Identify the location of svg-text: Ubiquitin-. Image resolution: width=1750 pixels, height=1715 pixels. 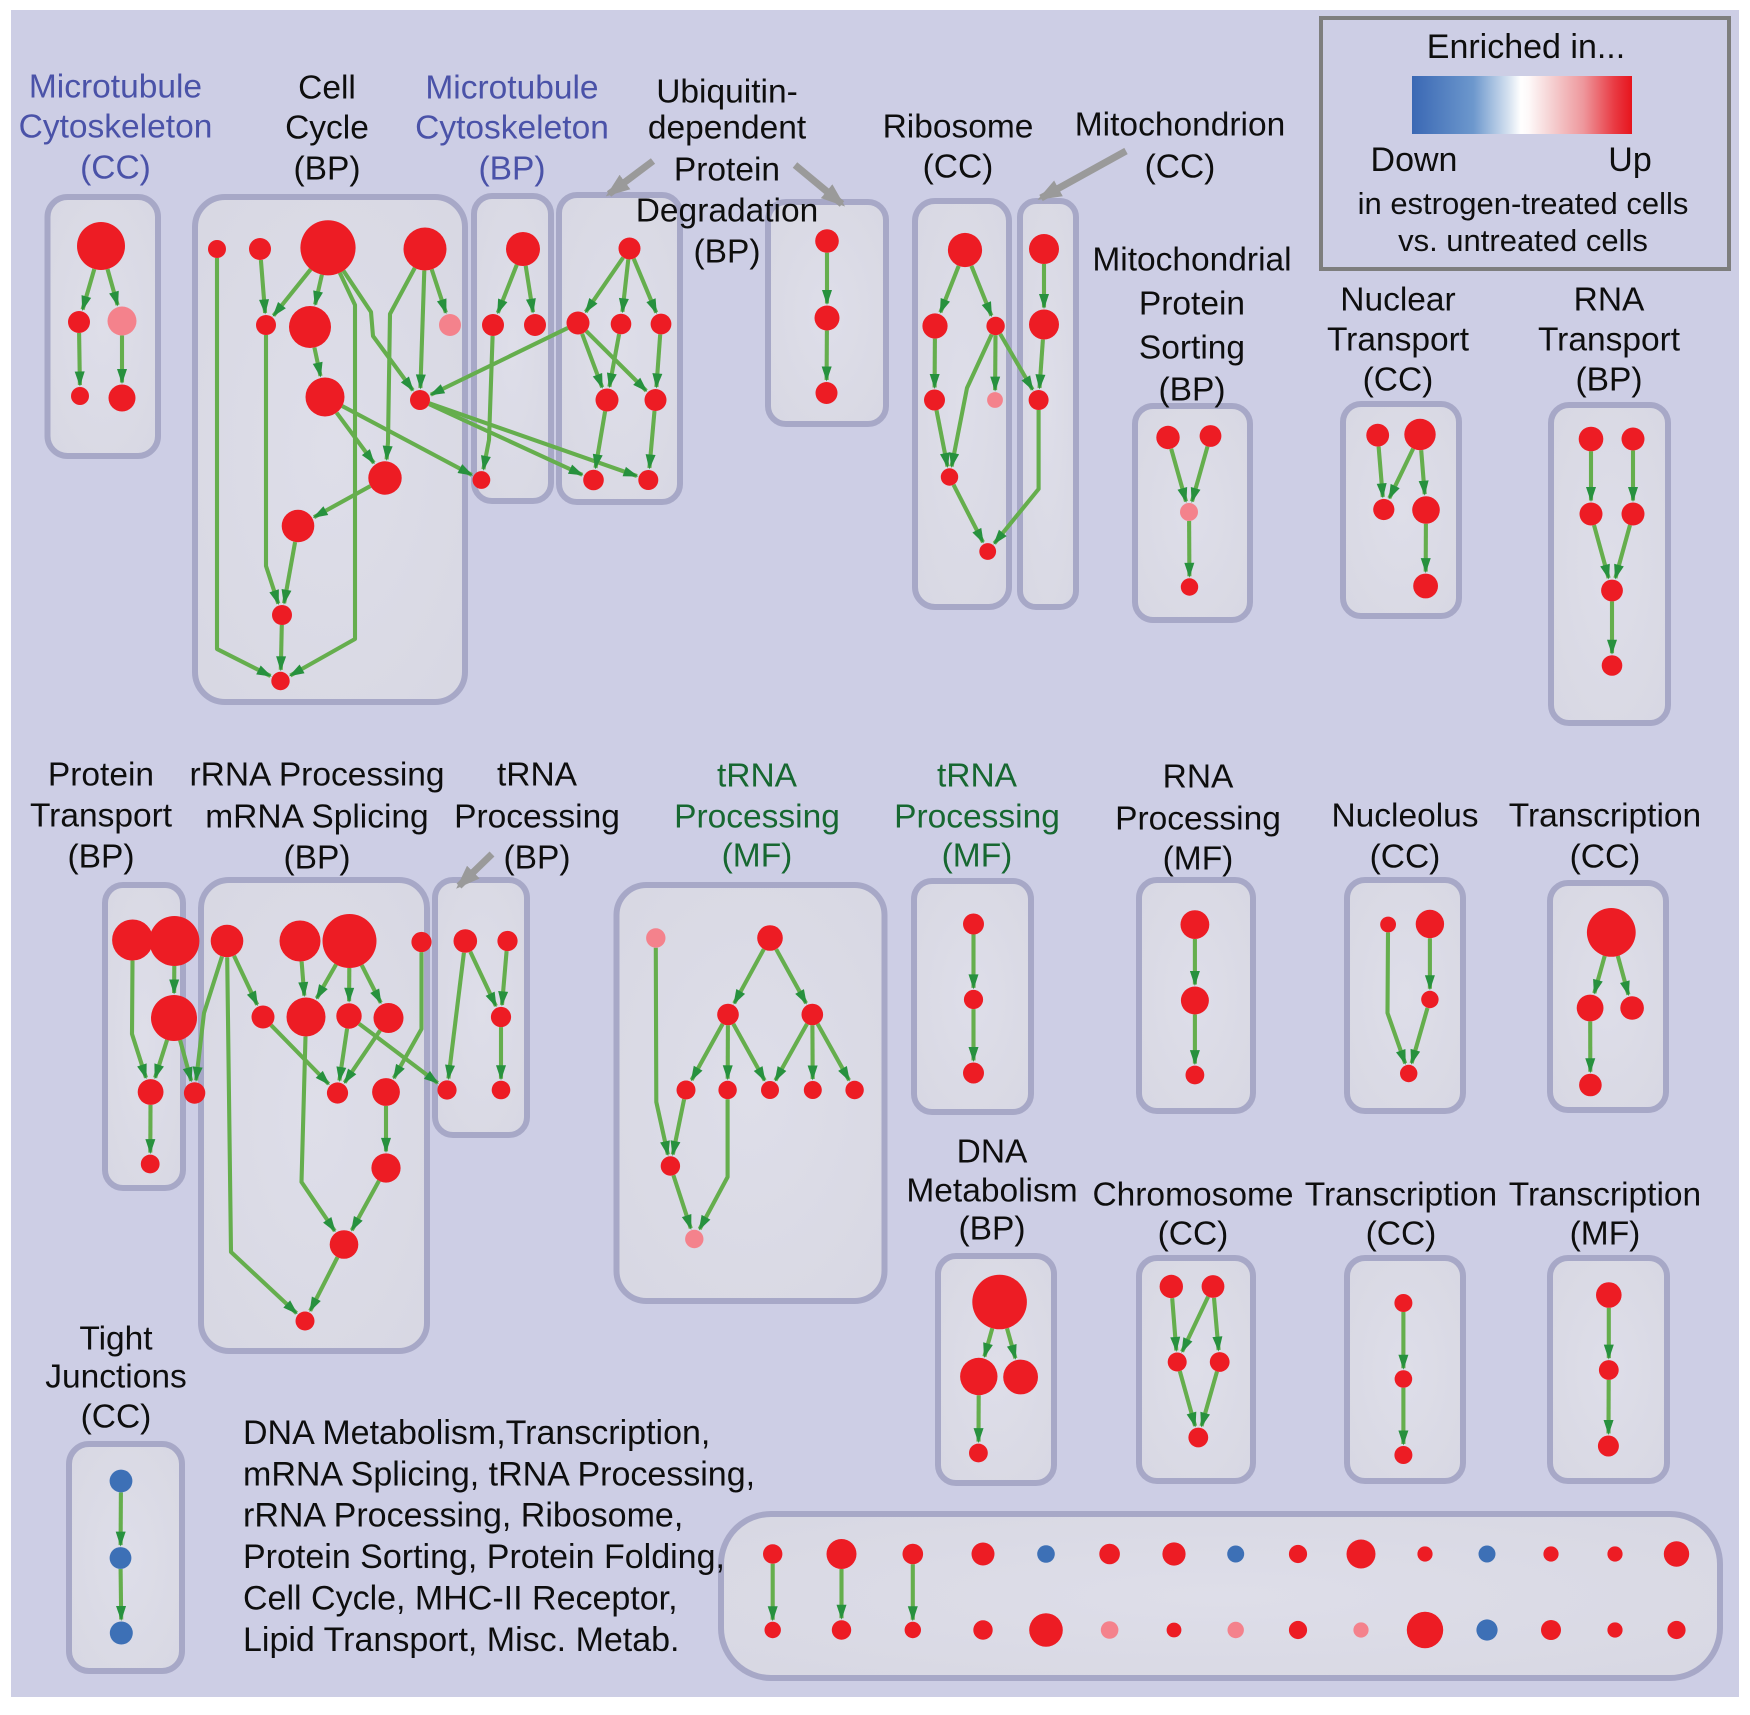
(727, 92).